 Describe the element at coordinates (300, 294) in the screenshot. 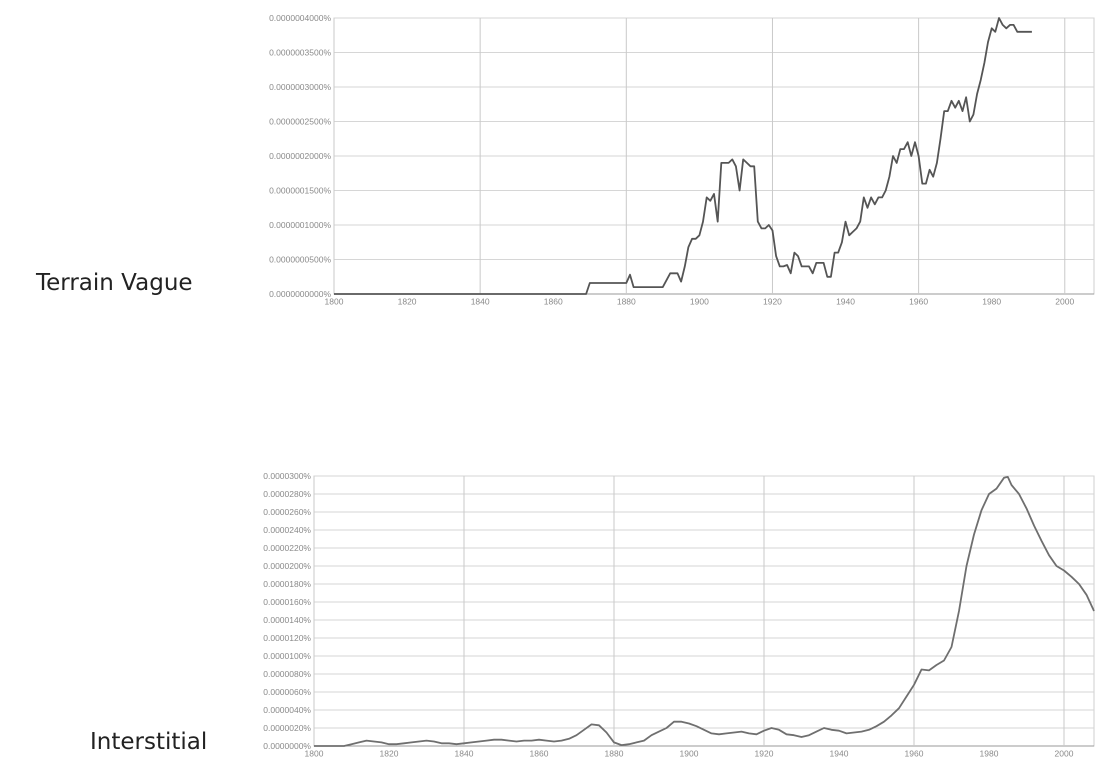

I see `y-tick-label: 0.0000000000%` at that location.